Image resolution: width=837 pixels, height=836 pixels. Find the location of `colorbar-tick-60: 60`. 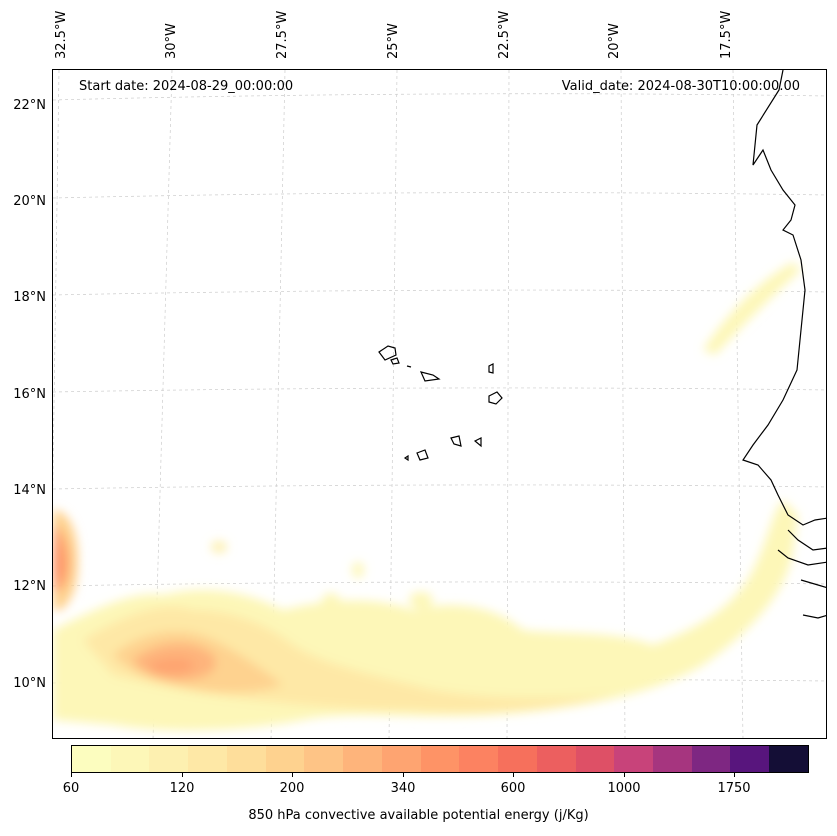

colorbar-tick-60: 60 is located at coordinates (71, 788).